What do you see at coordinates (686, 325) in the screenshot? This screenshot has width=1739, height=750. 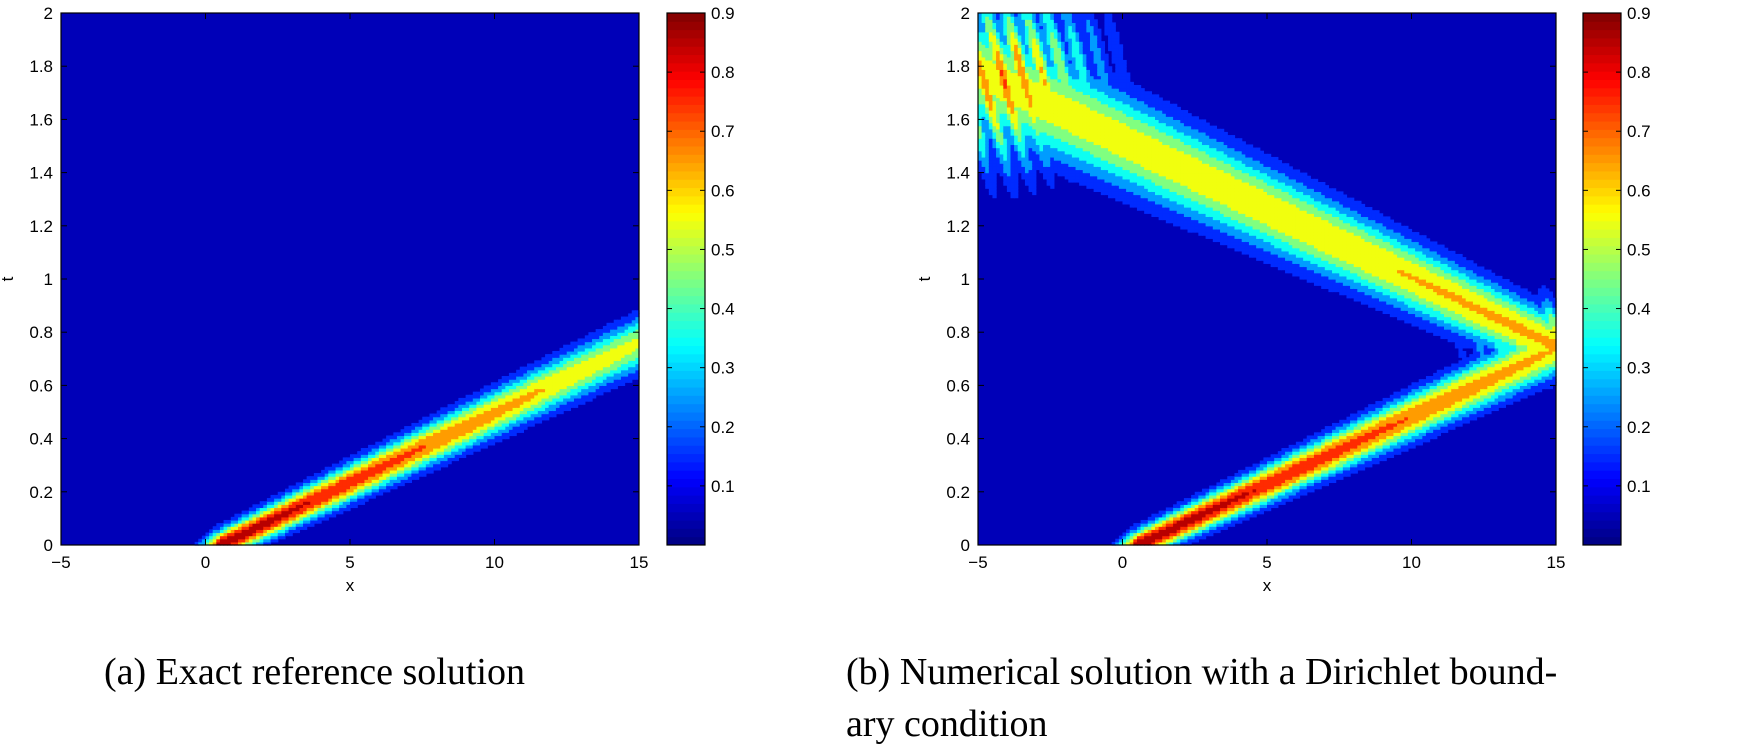 I see `colorbar-segment` at bounding box center [686, 325].